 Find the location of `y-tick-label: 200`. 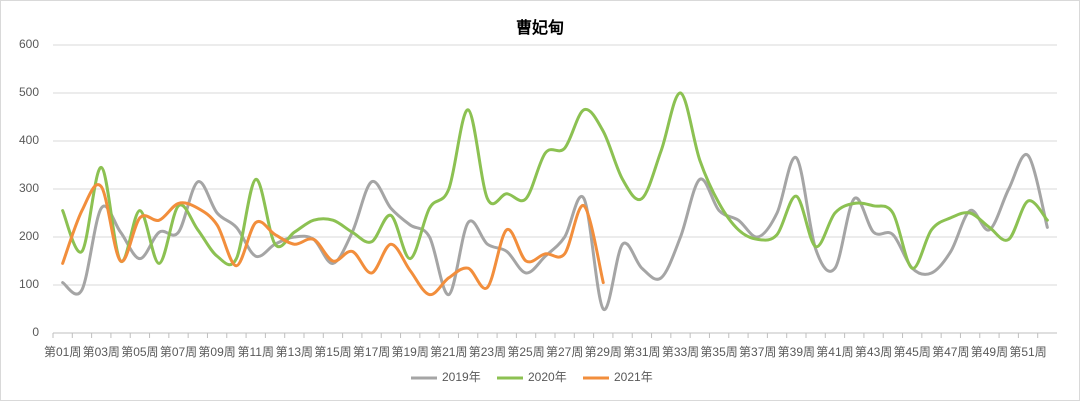

y-tick-label: 200 is located at coordinates (29, 236).